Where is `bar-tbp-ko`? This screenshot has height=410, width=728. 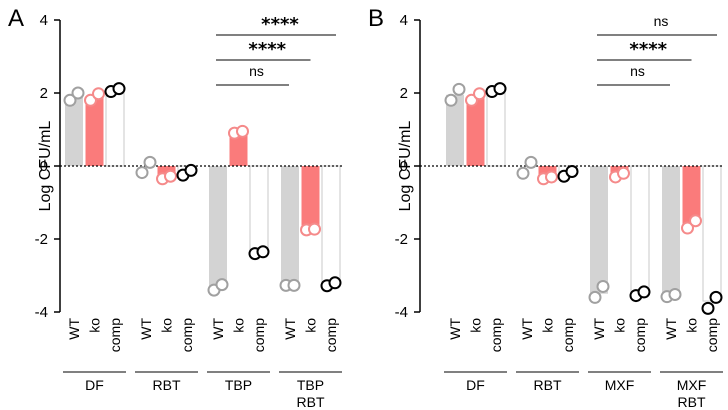 bar-tbp-ko is located at coordinates (238, 149).